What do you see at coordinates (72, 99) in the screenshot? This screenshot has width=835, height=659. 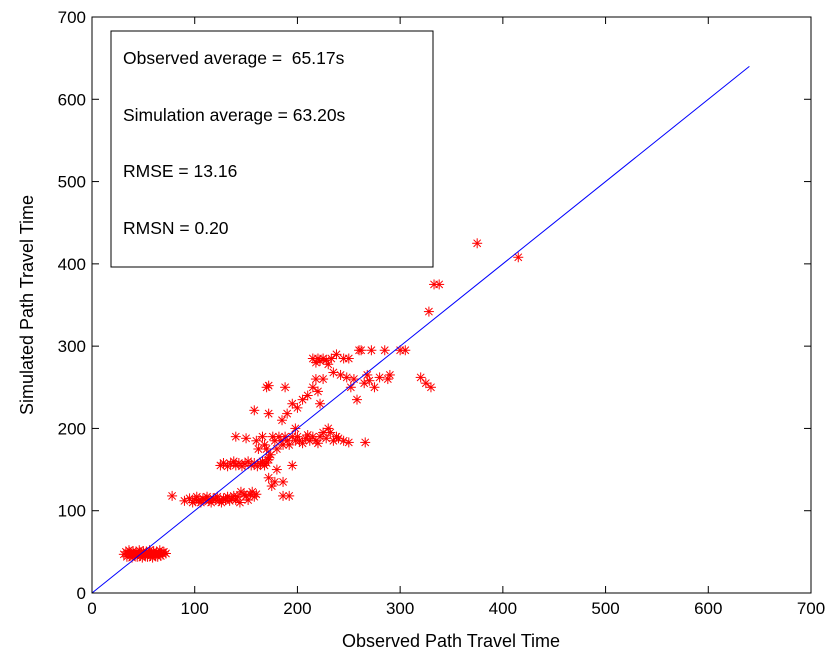 I see `y-tick-label: 600` at bounding box center [72, 99].